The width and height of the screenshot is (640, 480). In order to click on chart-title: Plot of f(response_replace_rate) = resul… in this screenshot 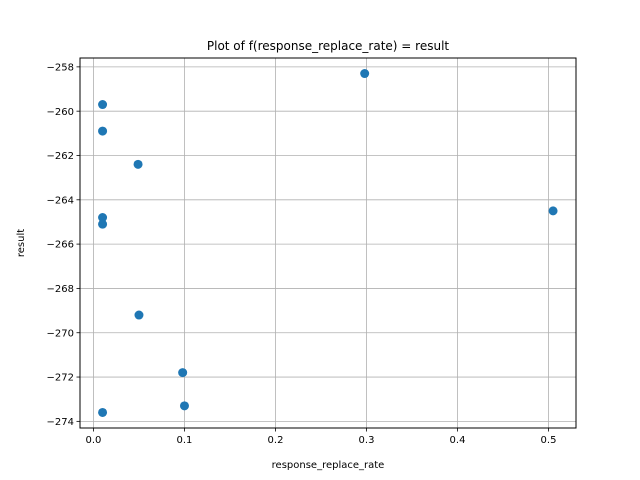, I will do `click(328, 46)`.